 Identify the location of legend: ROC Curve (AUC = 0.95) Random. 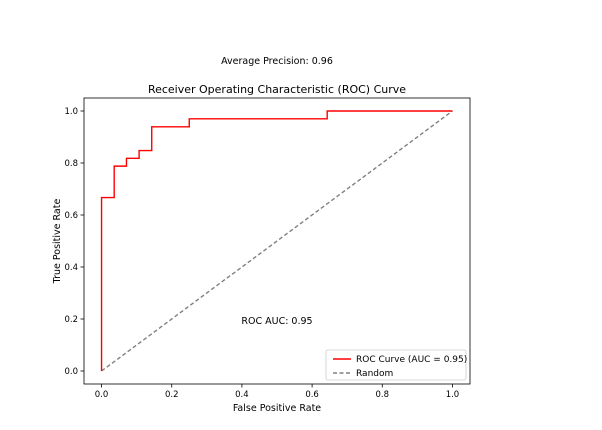
(396, 365).